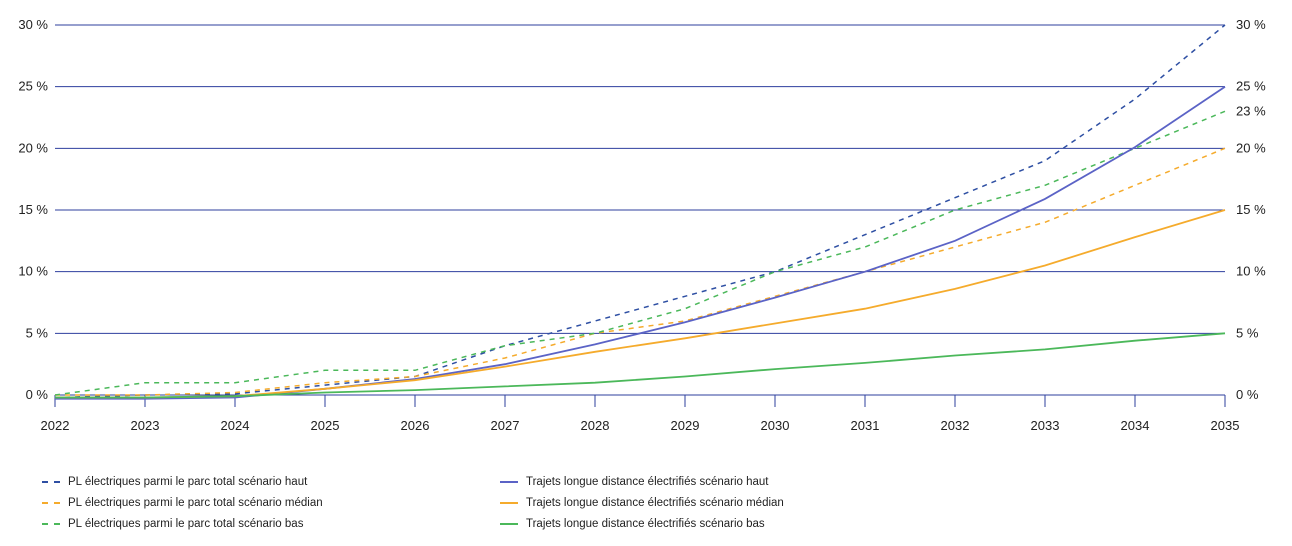  What do you see at coordinates (33, 271) in the screenshot?
I see `y-tick-label-left: 10 %` at bounding box center [33, 271].